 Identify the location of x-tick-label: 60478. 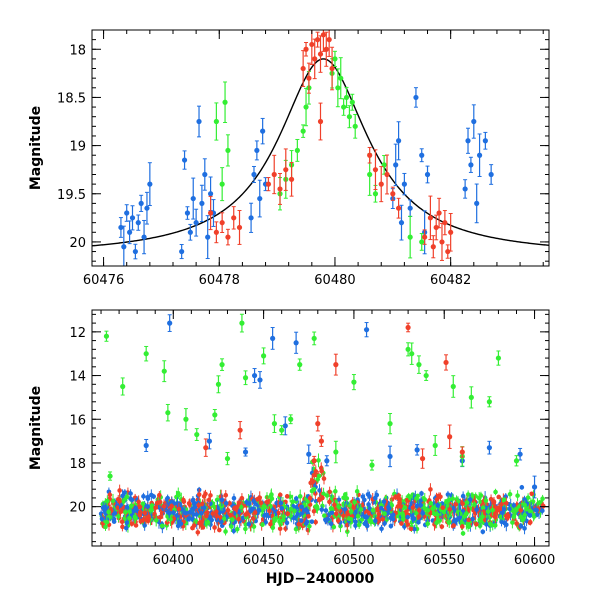
(219, 280).